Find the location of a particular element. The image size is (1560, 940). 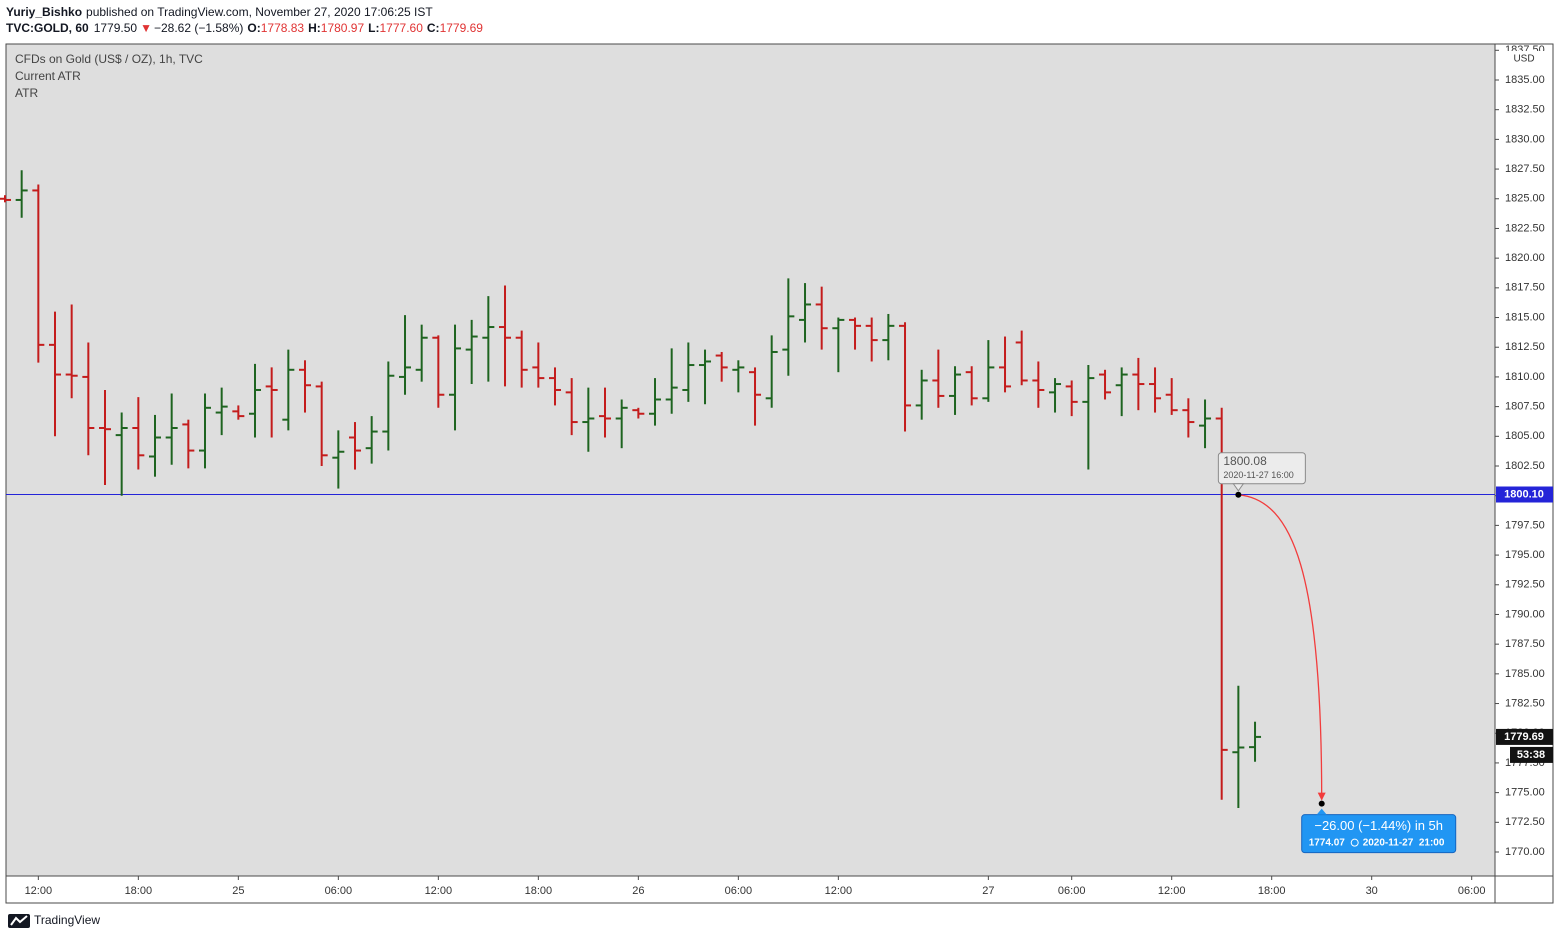

callout-date: 2020-11-27 16:00 is located at coordinates (1258, 475).